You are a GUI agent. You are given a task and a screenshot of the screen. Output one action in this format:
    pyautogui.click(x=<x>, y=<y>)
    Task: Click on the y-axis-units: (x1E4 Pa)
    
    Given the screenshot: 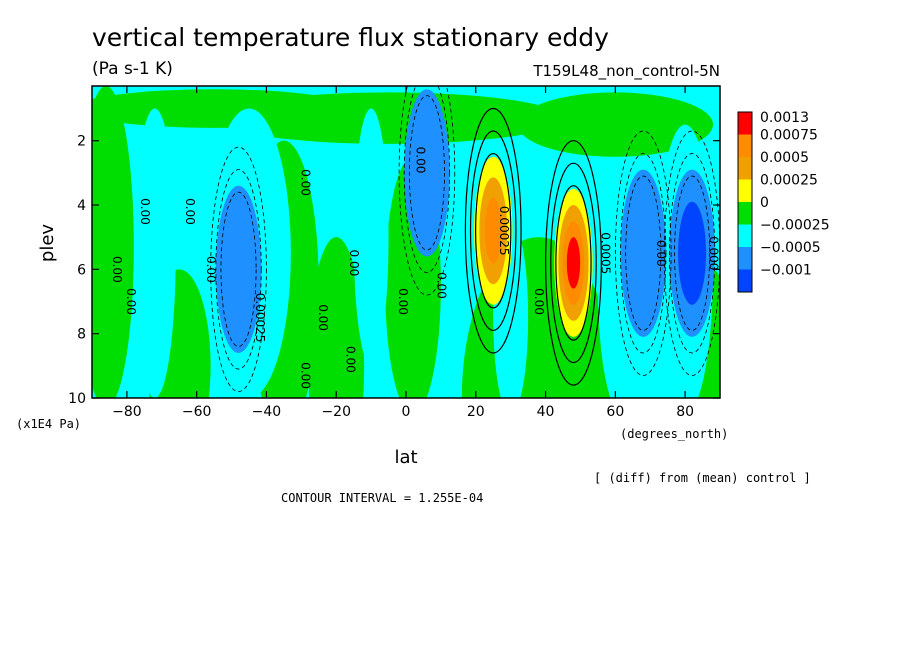 What is the action you would take?
    pyautogui.click(x=48, y=424)
    